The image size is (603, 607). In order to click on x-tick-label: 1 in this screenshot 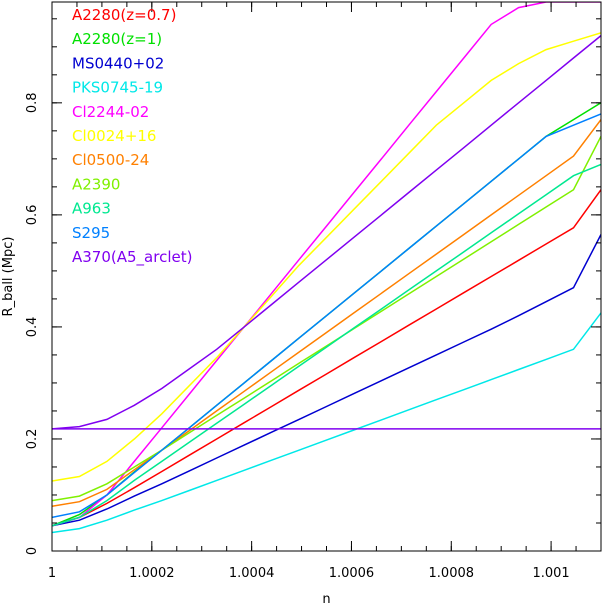, I will do `click(52, 573)`.